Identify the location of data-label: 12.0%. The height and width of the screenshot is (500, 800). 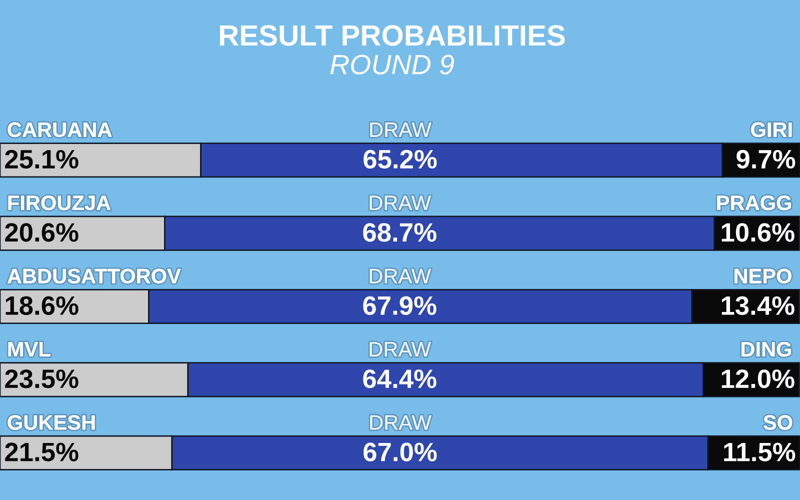
(758, 378).